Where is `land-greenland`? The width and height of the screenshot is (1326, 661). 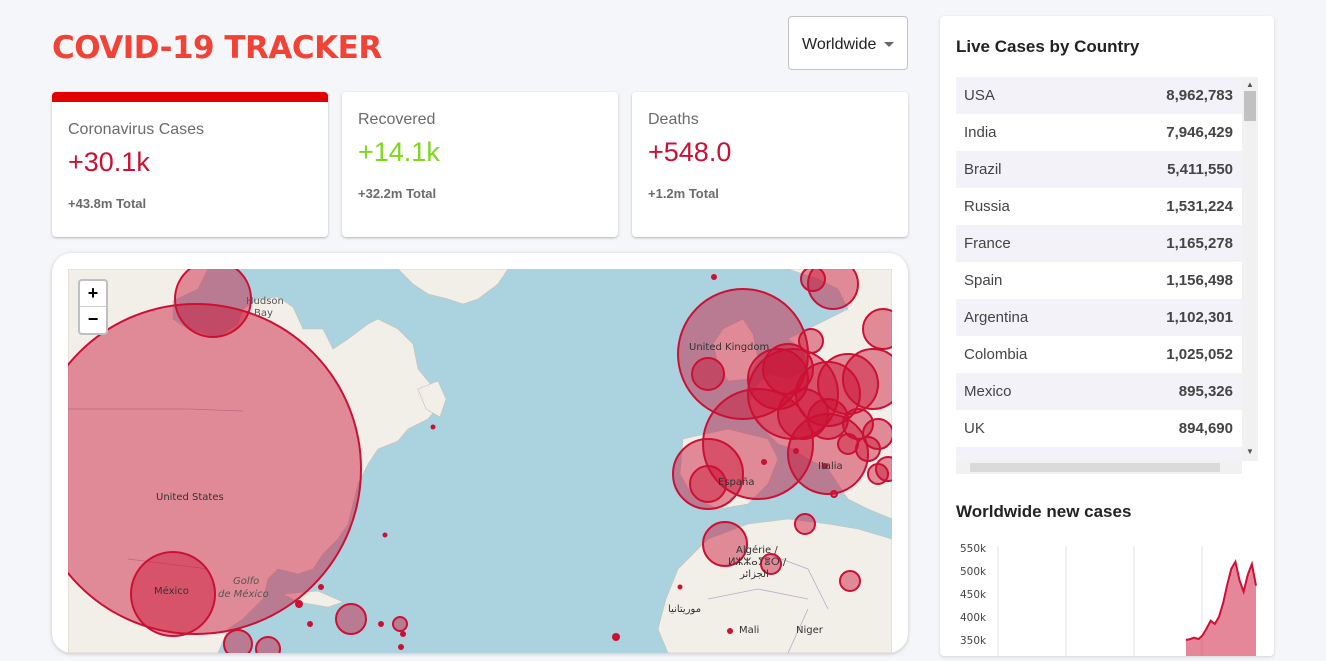
land-greenland is located at coordinates (453, 287).